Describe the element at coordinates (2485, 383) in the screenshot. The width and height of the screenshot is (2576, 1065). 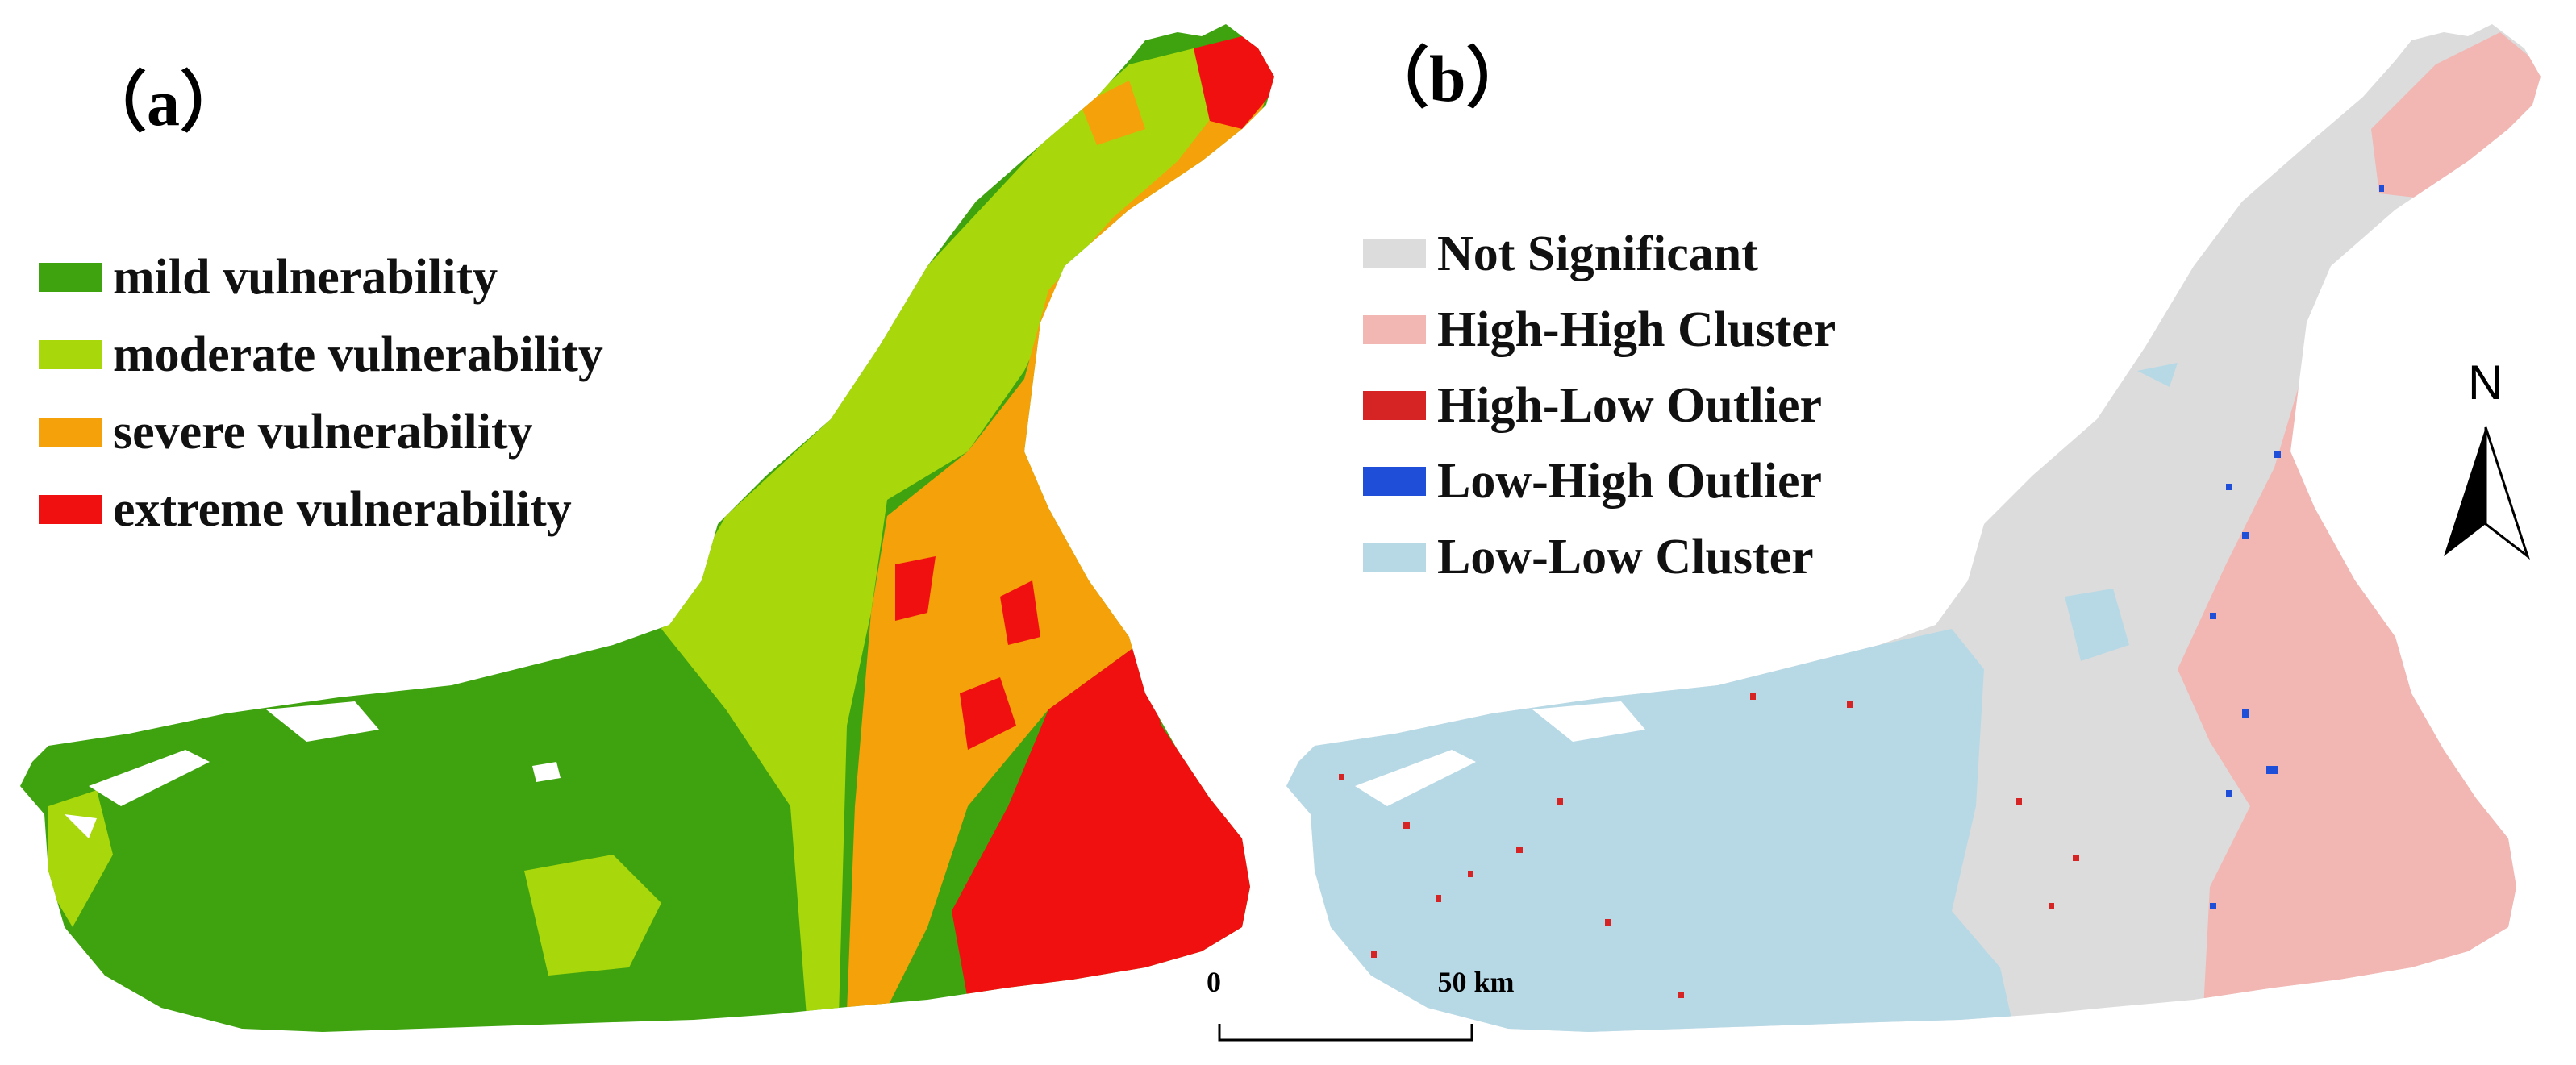
I see `north-label: N` at that location.